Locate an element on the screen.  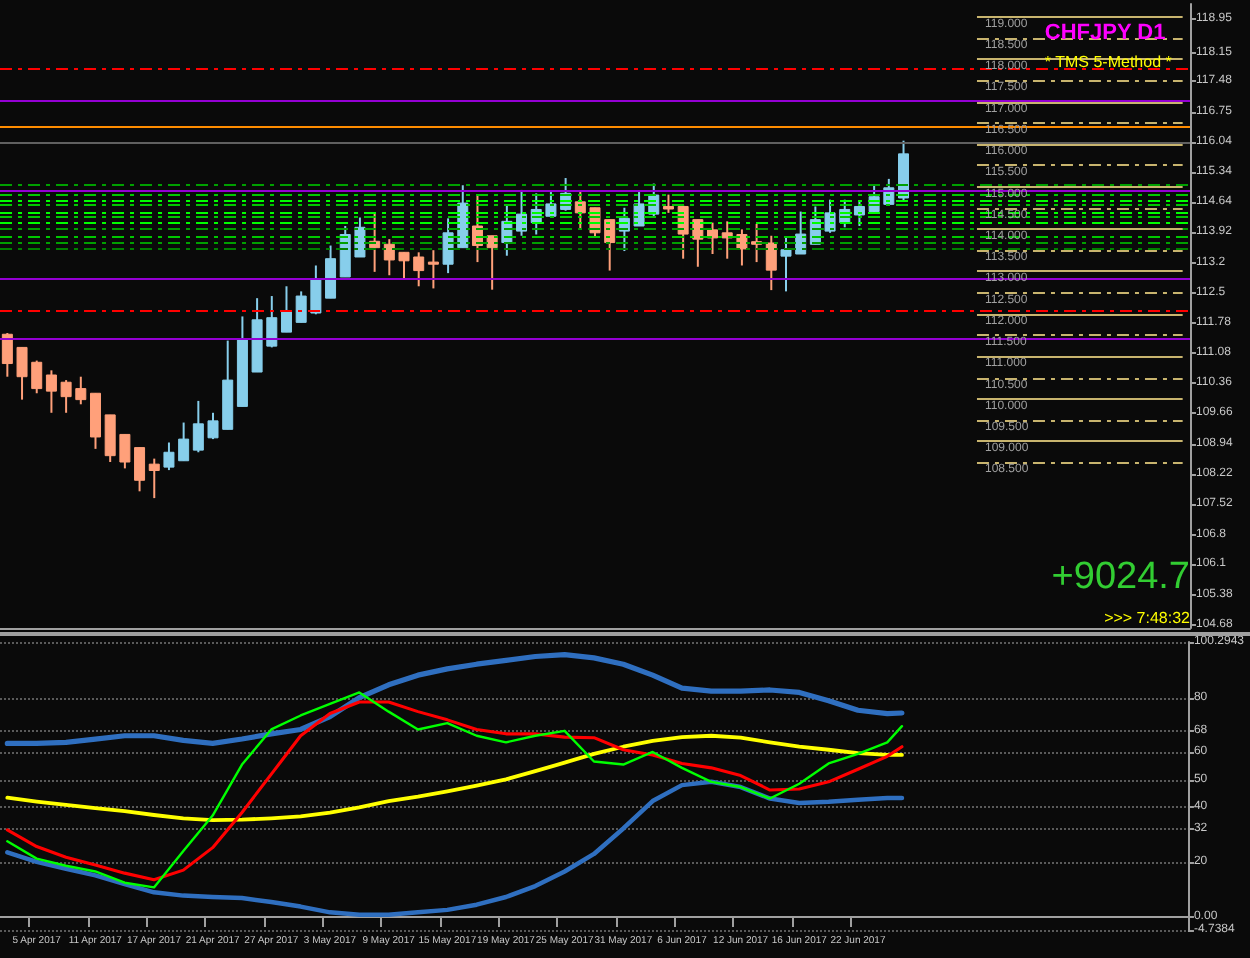
annotation: +9024.7 is located at coordinates (1121, 577).